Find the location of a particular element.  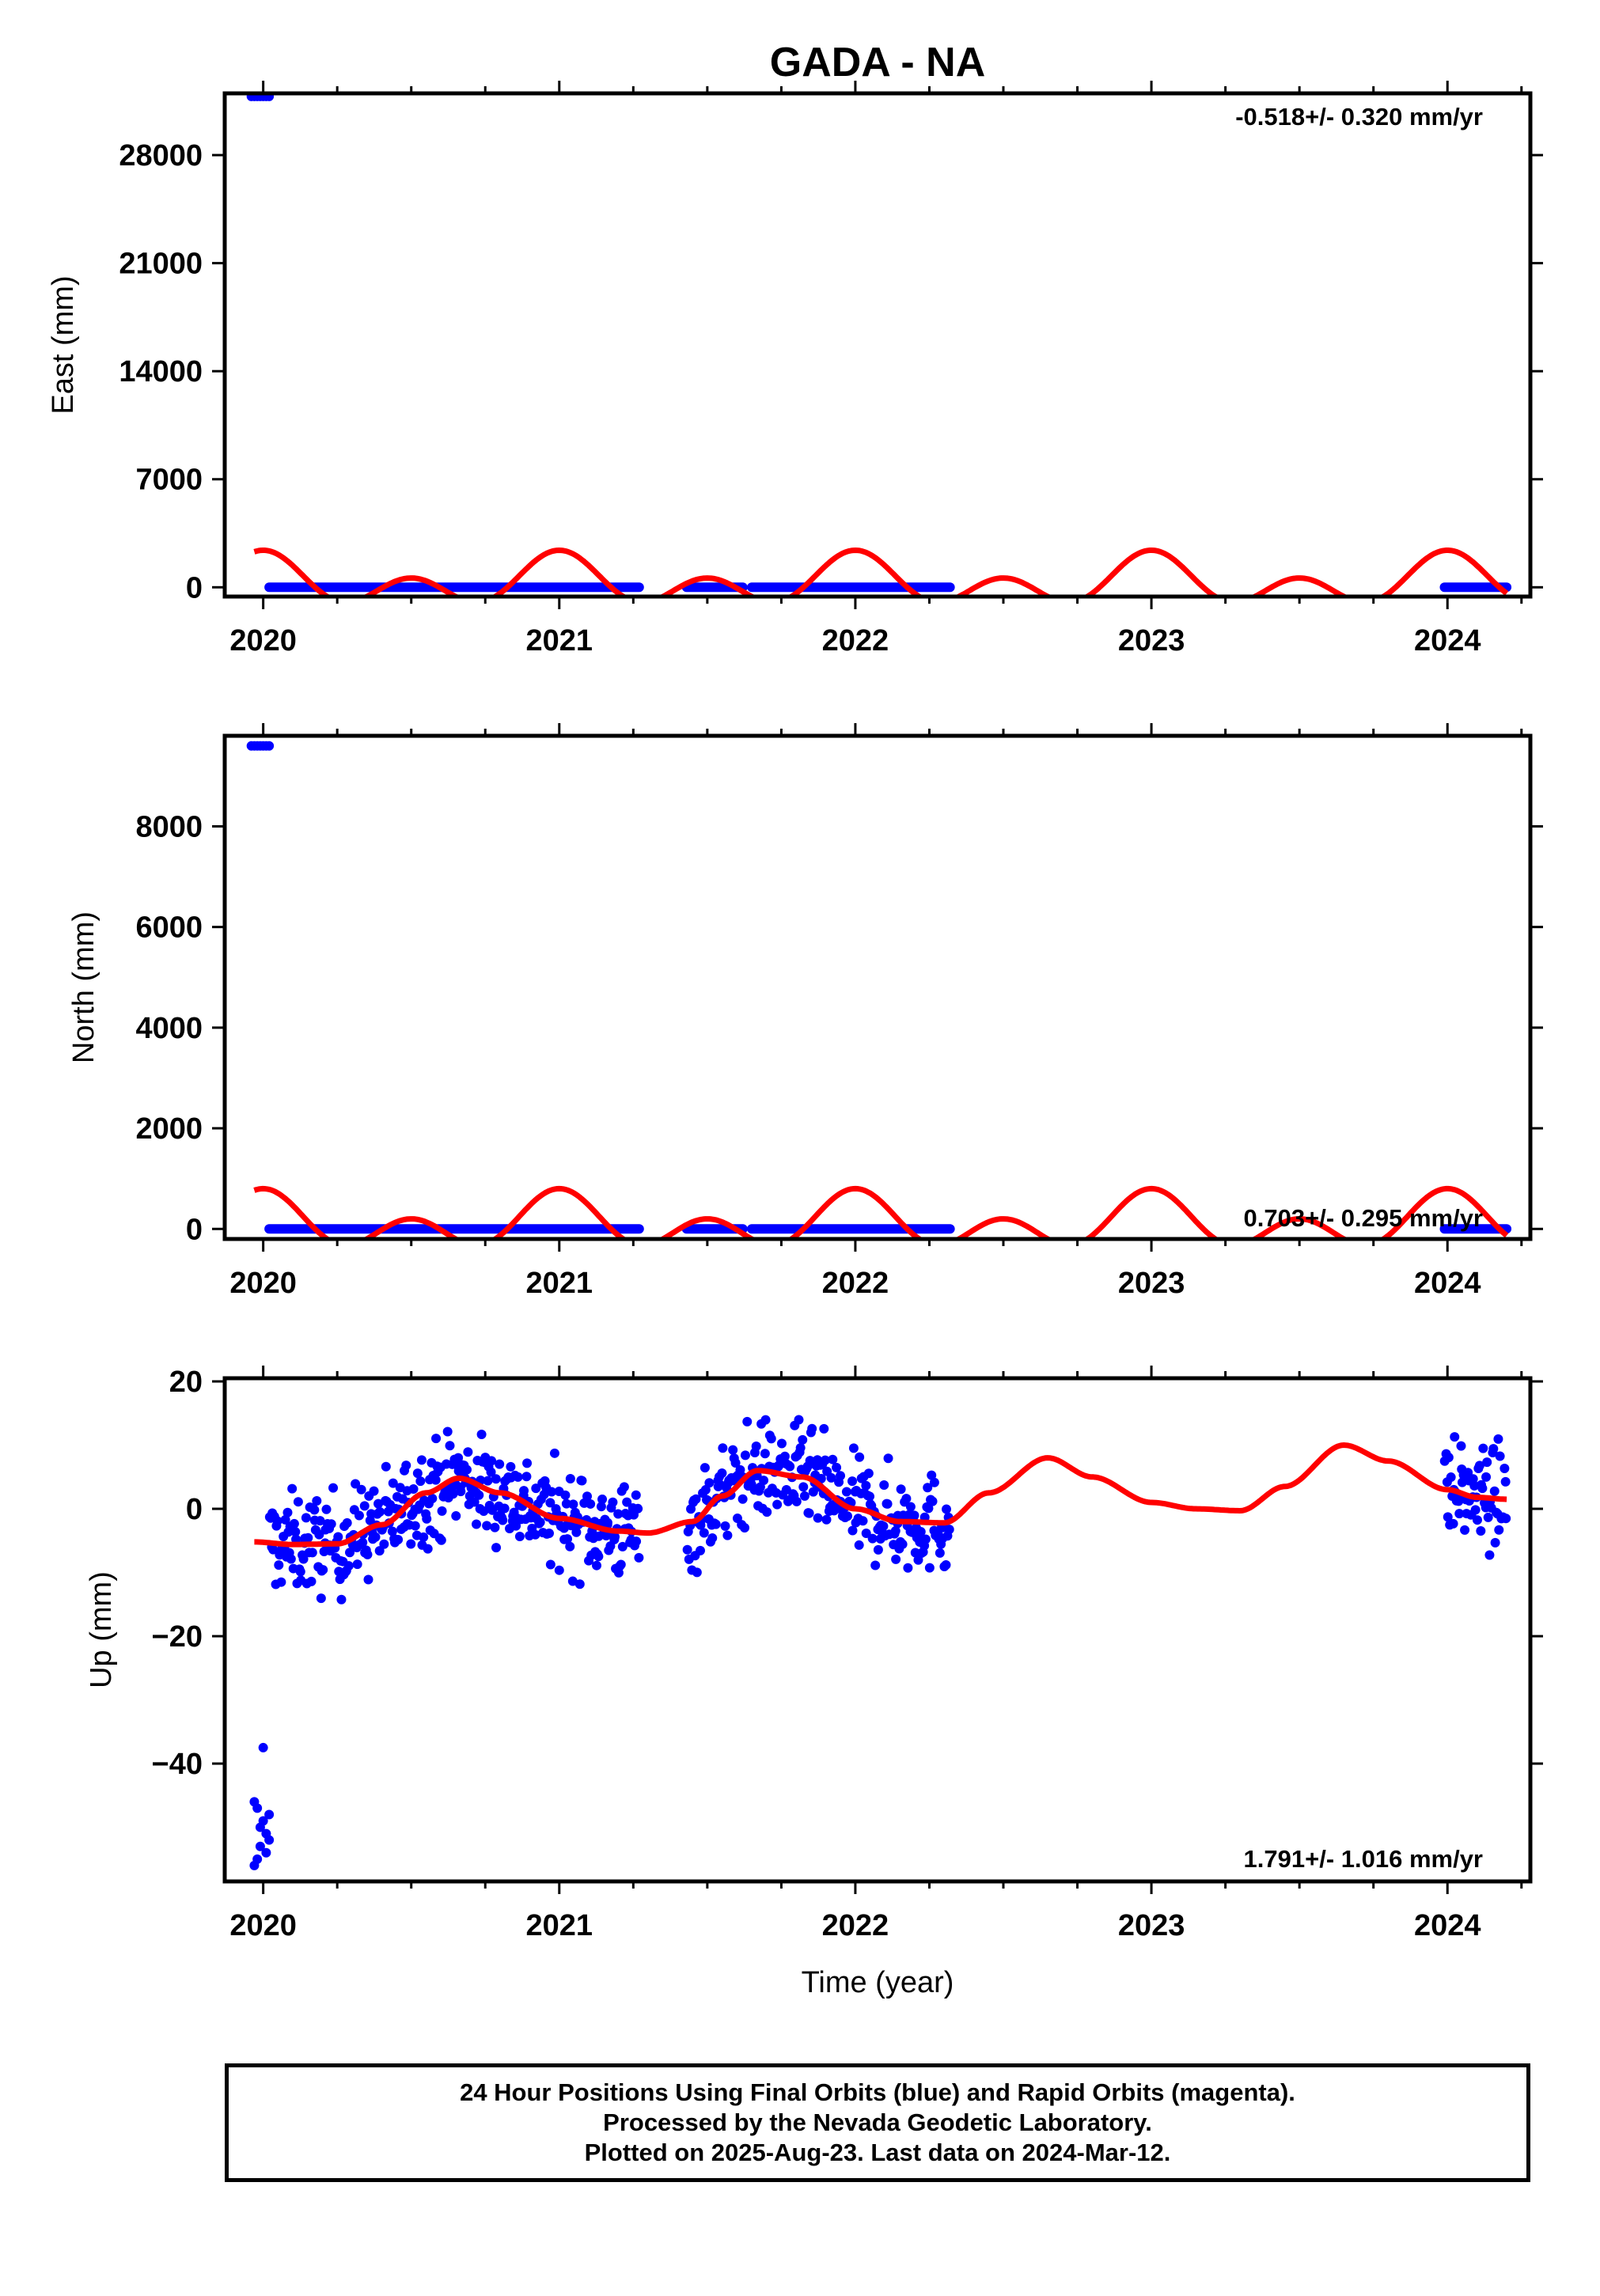

y-tick-label: 7000 is located at coordinates (169, 480).